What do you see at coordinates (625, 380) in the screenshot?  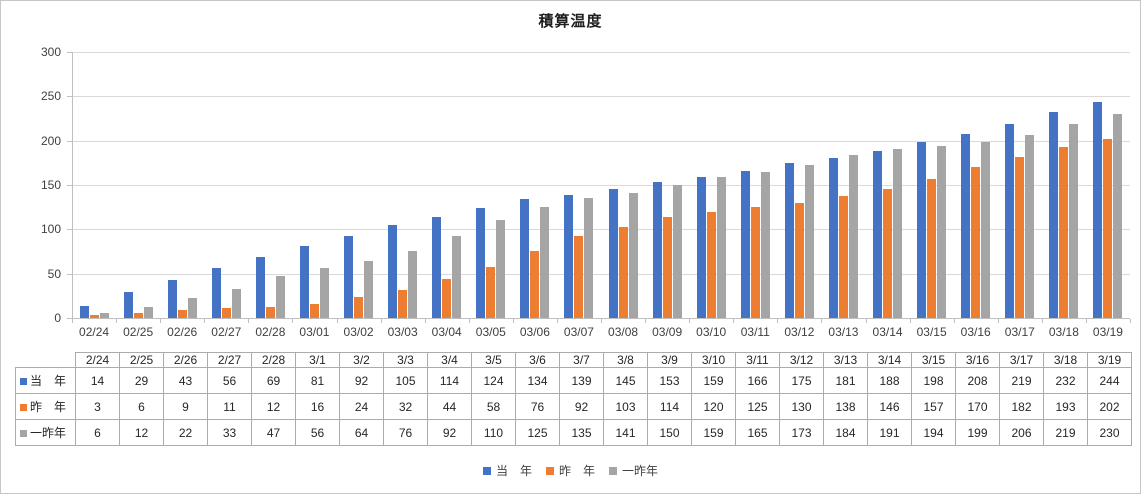 I see `table-cell: 145` at bounding box center [625, 380].